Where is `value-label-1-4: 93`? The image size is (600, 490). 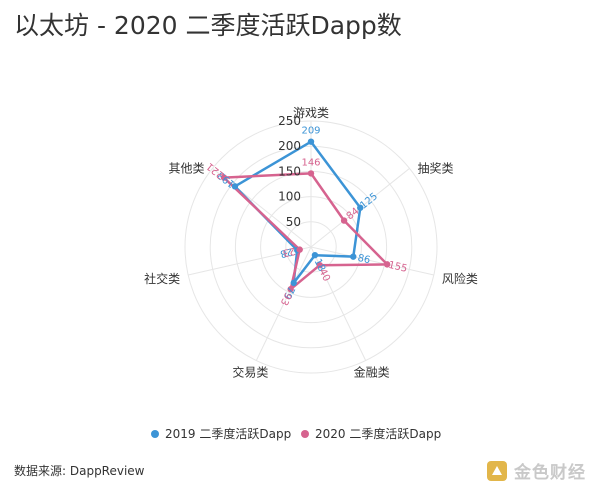
value-label-1-4: 93 is located at coordinates (285, 299).